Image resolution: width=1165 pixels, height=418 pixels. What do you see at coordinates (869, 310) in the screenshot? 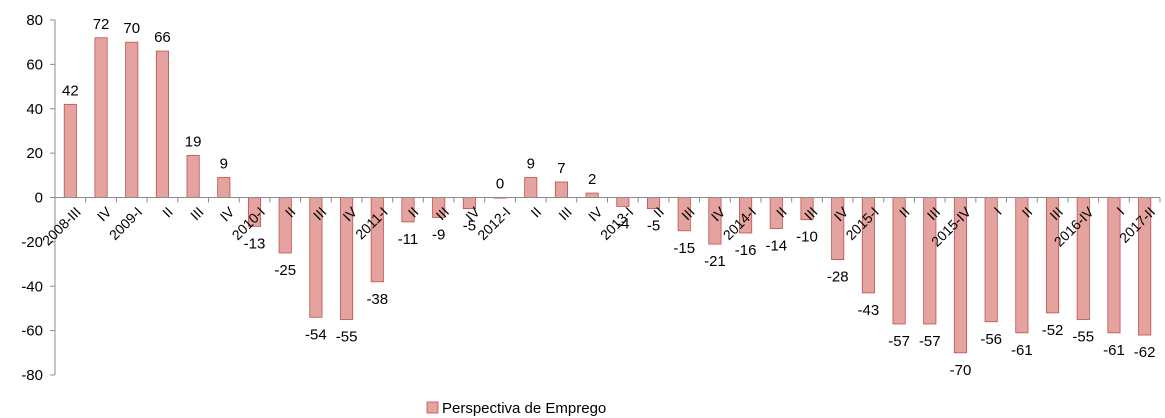
I see `data-label: -43` at bounding box center [869, 310].